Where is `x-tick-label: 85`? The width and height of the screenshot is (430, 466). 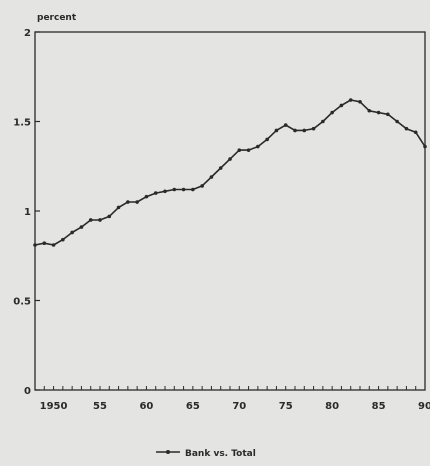 x-tick-label: 85 is located at coordinates (379, 406).